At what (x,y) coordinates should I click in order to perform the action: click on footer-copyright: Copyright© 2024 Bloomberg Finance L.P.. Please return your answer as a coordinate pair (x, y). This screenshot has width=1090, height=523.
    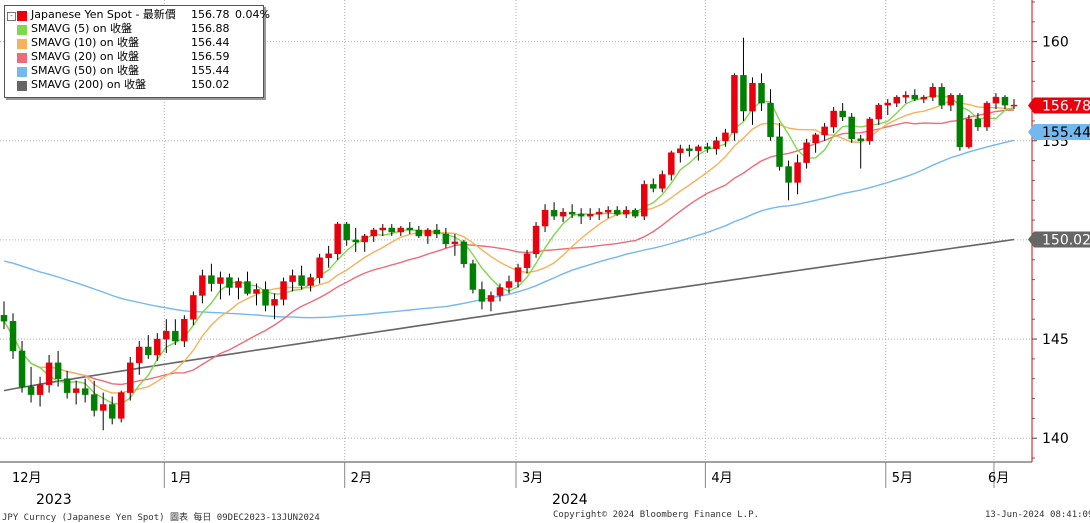
    Looking at the image, I should click on (656, 515).